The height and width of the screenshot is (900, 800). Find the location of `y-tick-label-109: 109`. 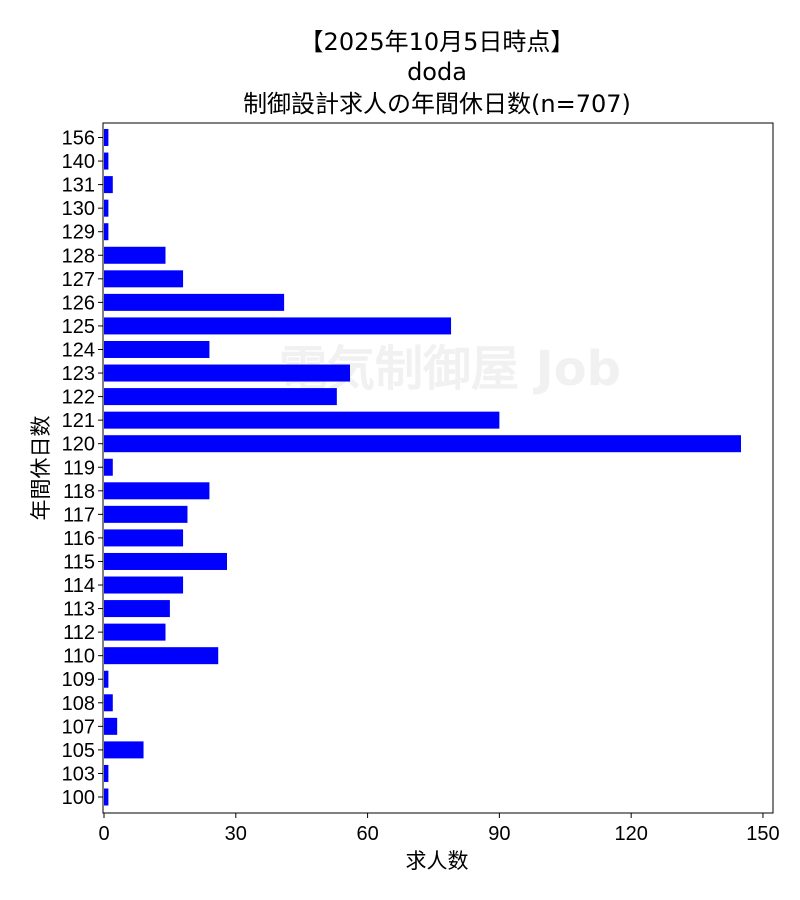

y-tick-label-109: 109 is located at coordinates (78, 680).